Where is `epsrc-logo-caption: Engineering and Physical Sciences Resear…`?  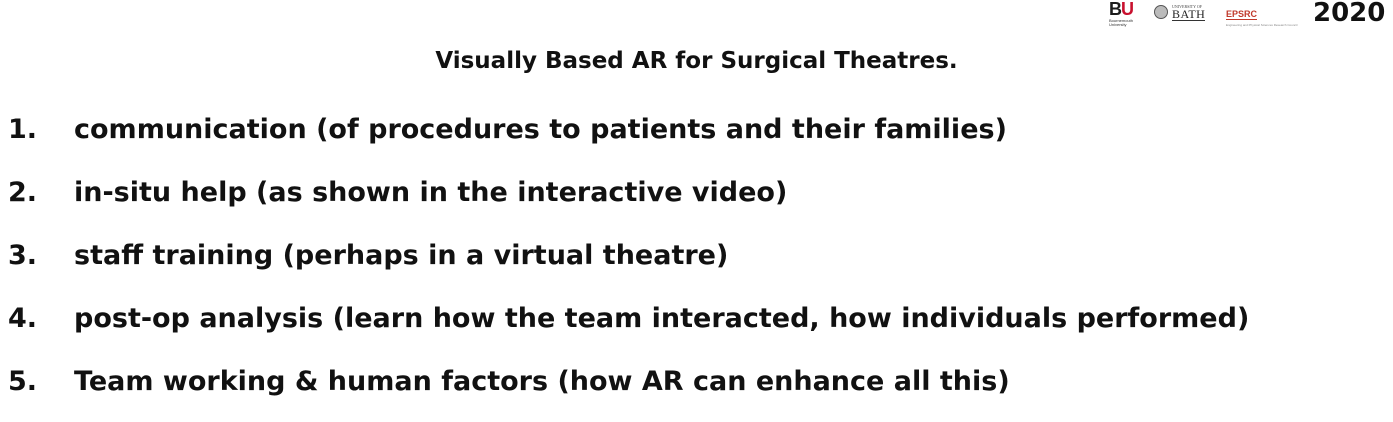
epsrc-logo-caption: Engineering and Physical Sciences Resear… is located at coordinates (1262, 25).